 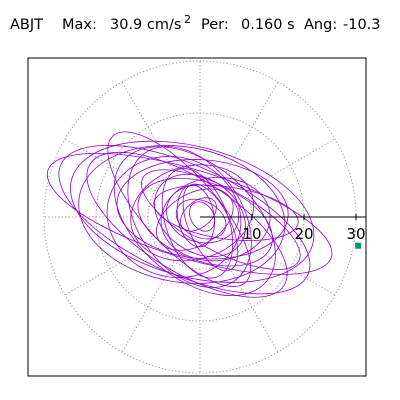 What do you see at coordinates (187, 19) in the screenshot?
I see `max-unit-exponent: 2` at bounding box center [187, 19].